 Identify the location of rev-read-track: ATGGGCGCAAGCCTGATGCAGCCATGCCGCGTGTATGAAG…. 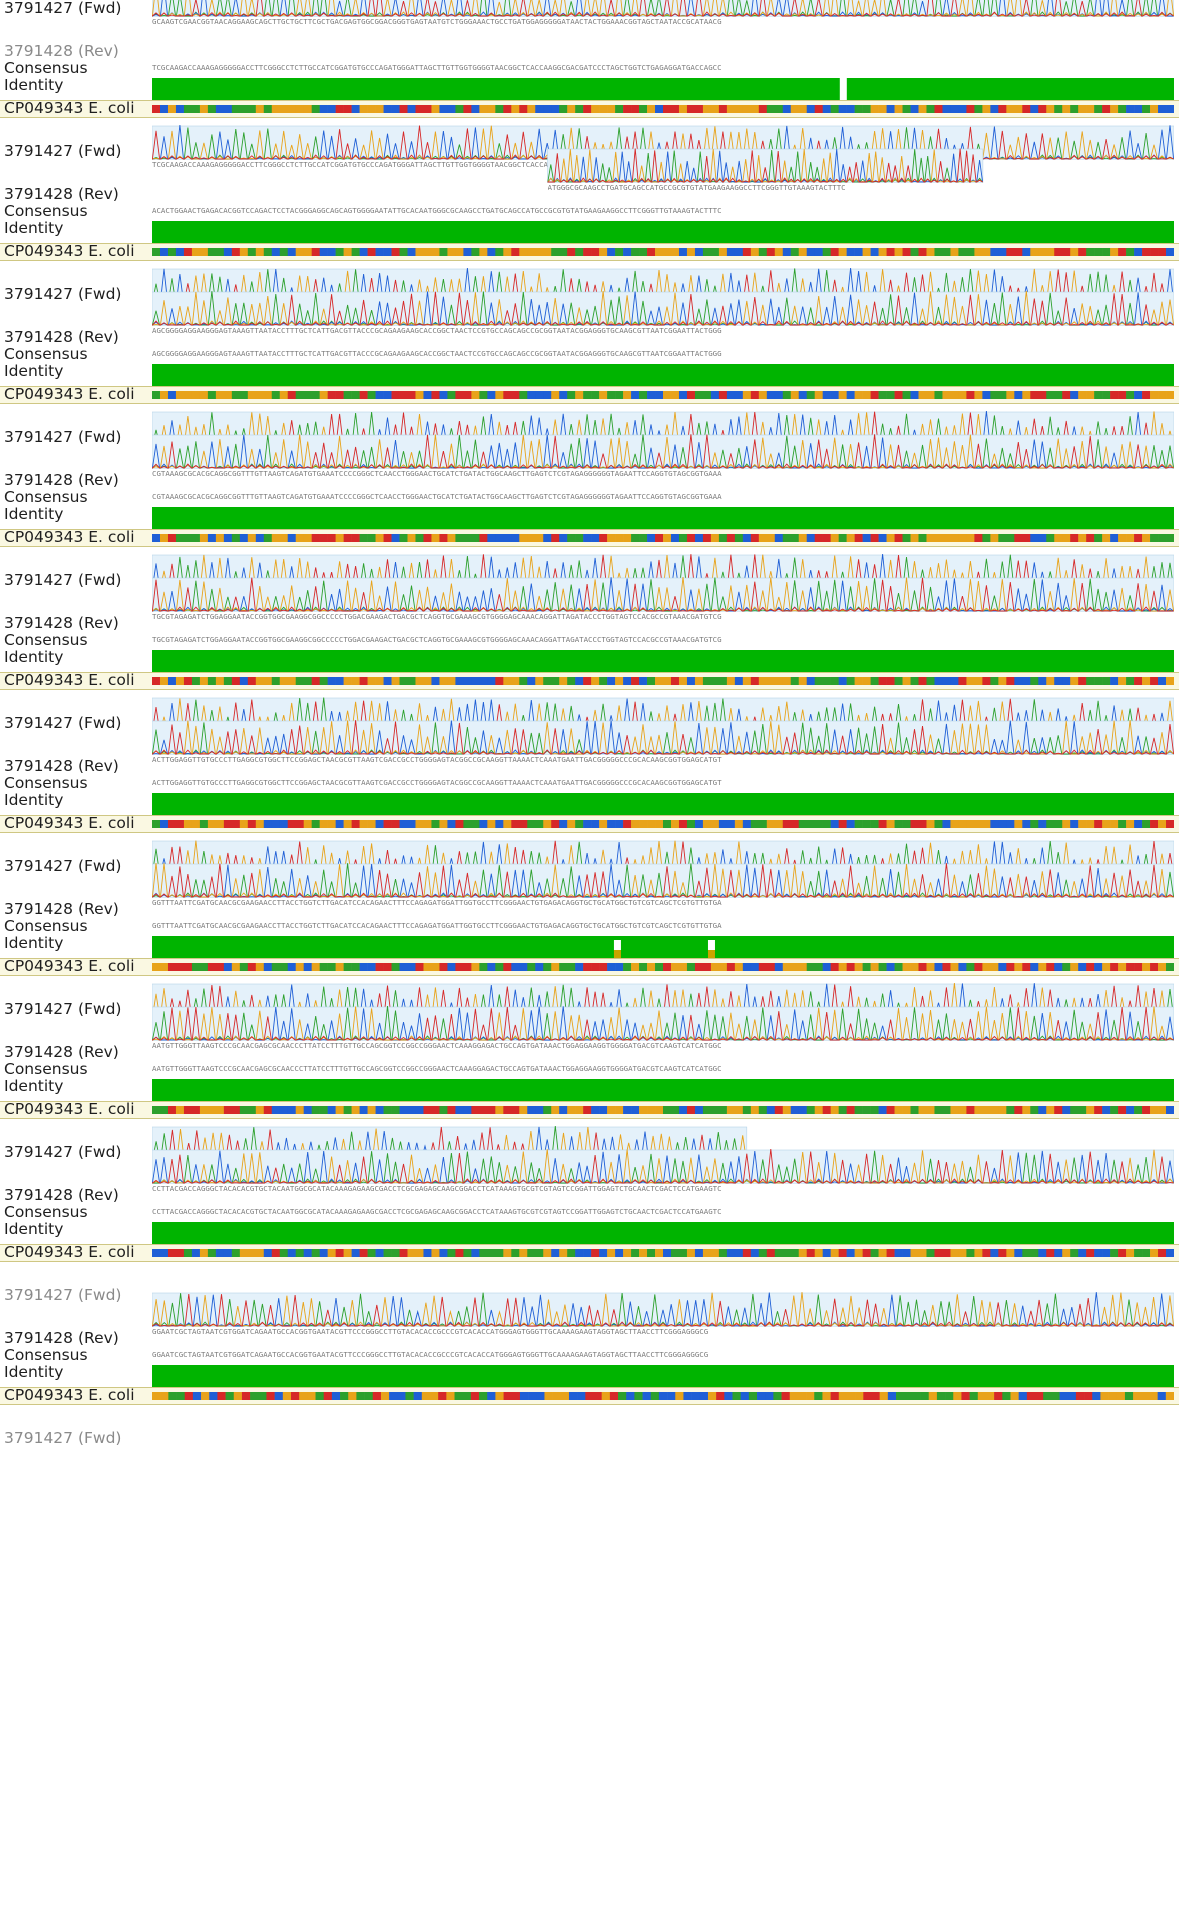
(589, 173).